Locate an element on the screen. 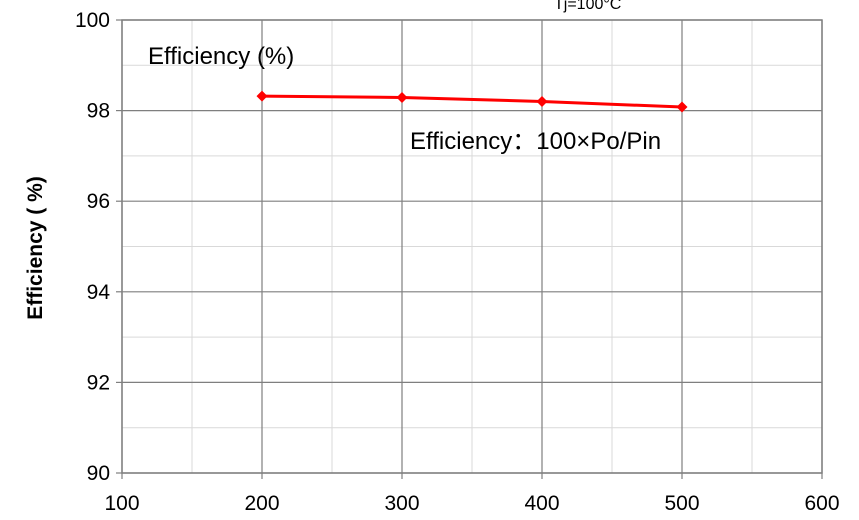 The width and height of the screenshot is (859, 520). y-tick-label: 98 is located at coordinates (98, 111).